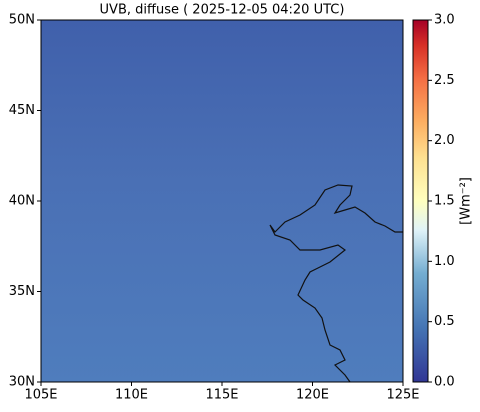  What do you see at coordinates (444, 201) in the screenshot?
I see `colorbar-tick-label: 1.5` at bounding box center [444, 201].